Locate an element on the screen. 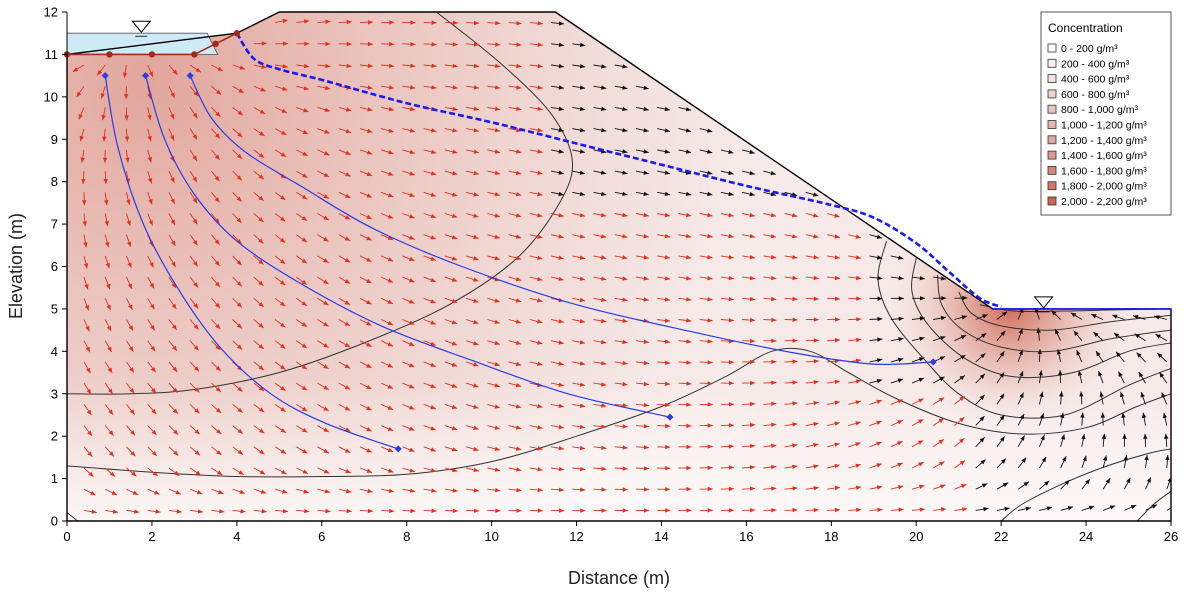 The image size is (1185, 594). legend-swatch is located at coordinates (1052, 63).